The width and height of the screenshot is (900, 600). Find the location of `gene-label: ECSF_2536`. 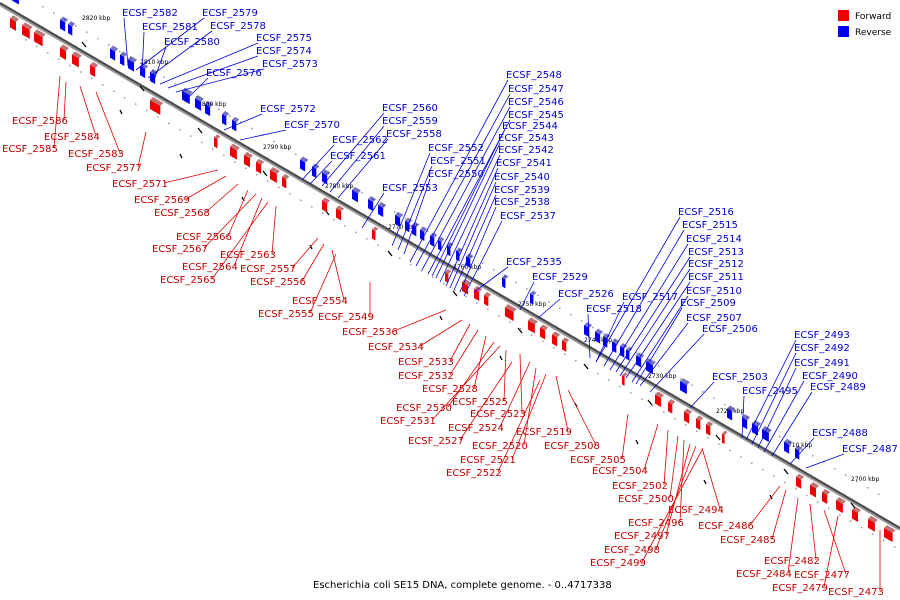

gene-label: ECSF_2536 is located at coordinates (370, 332).